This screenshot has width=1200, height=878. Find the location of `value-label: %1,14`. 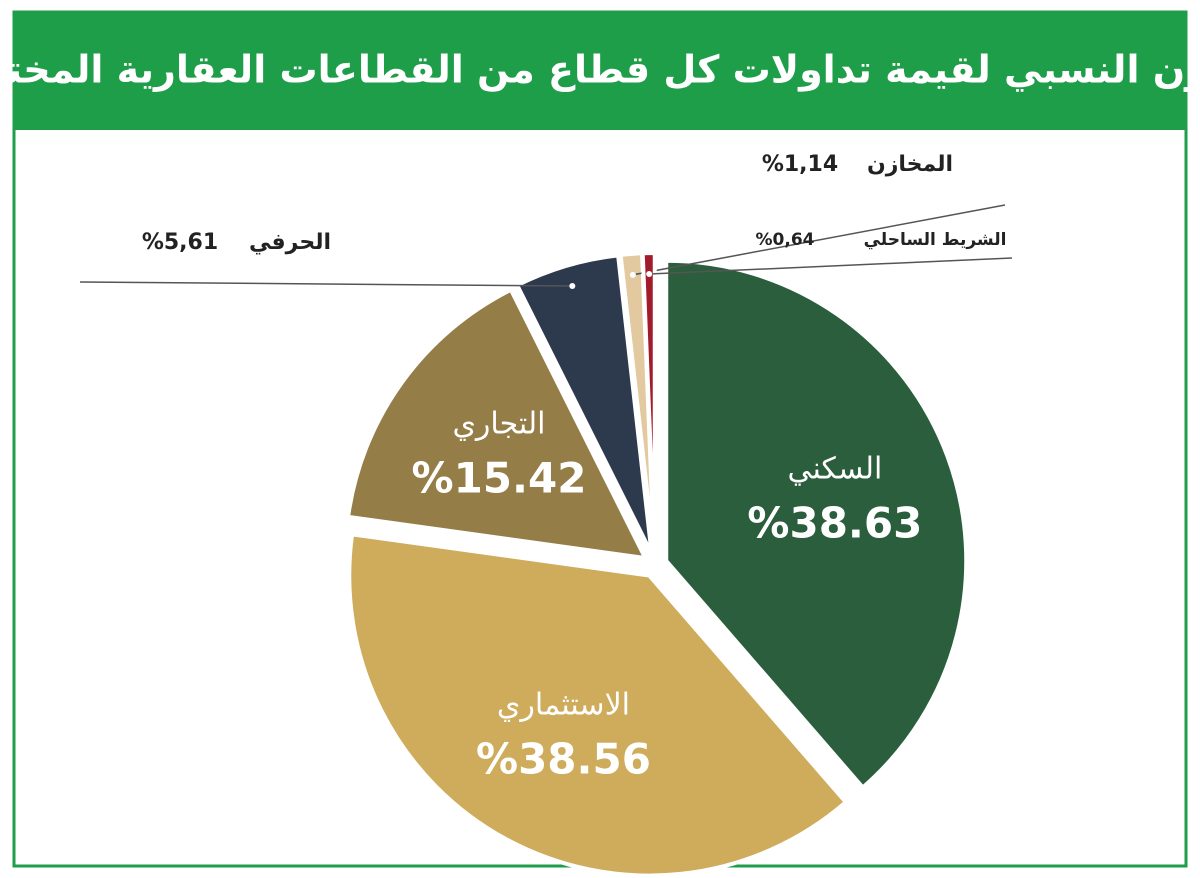

value-label: %1,14 is located at coordinates (800, 164).